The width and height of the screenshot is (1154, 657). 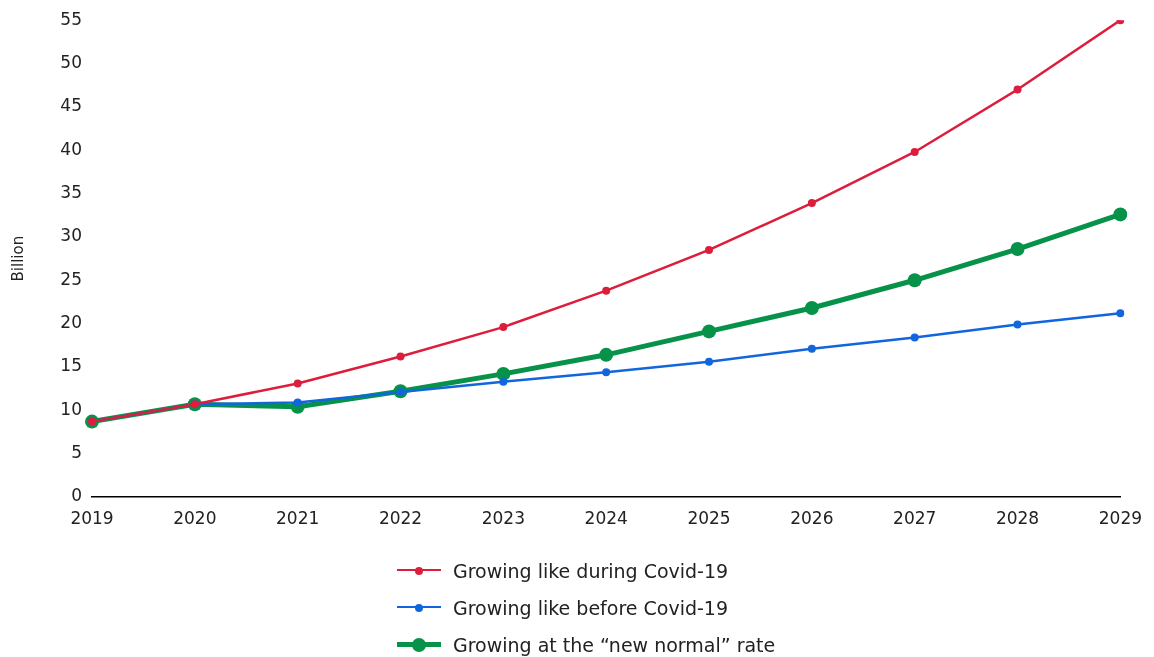 What do you see at coordinates (71, 148) in the screenshot?
I see `y-tick-label: 40` at bounding box center [71, 148].